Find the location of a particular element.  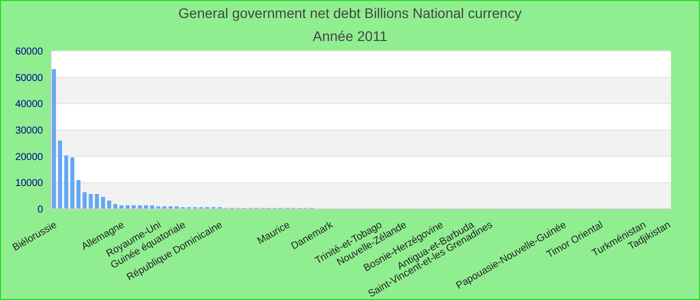

chart-title: General government net debt Billions National currency is located at coordinates (350, 13).